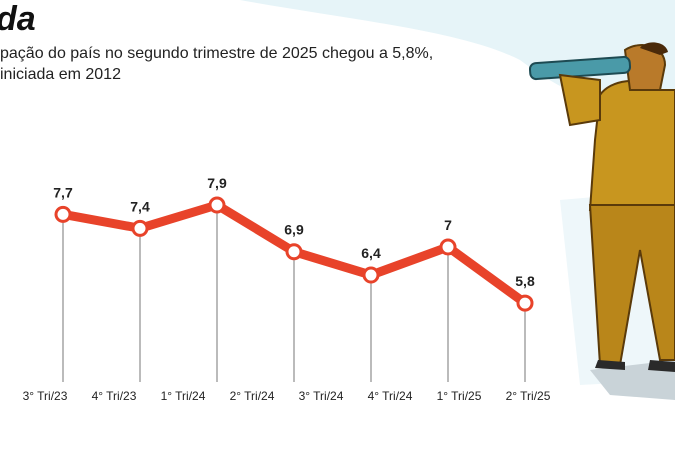  What do you see at coordinates (321, 396) in the screenshot?
I see `x-tick-label: 3° Tri/24` at bounding box center [321, 396].